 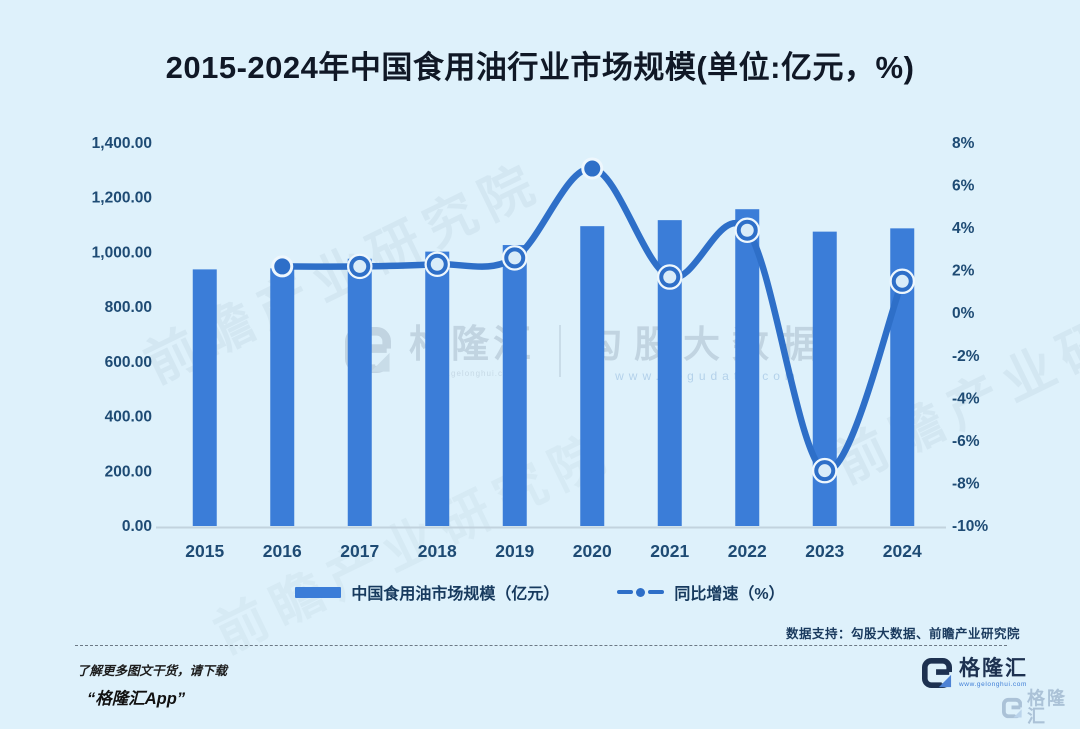 I want to click on svg-text: 6%, so click(x=963, y=186).